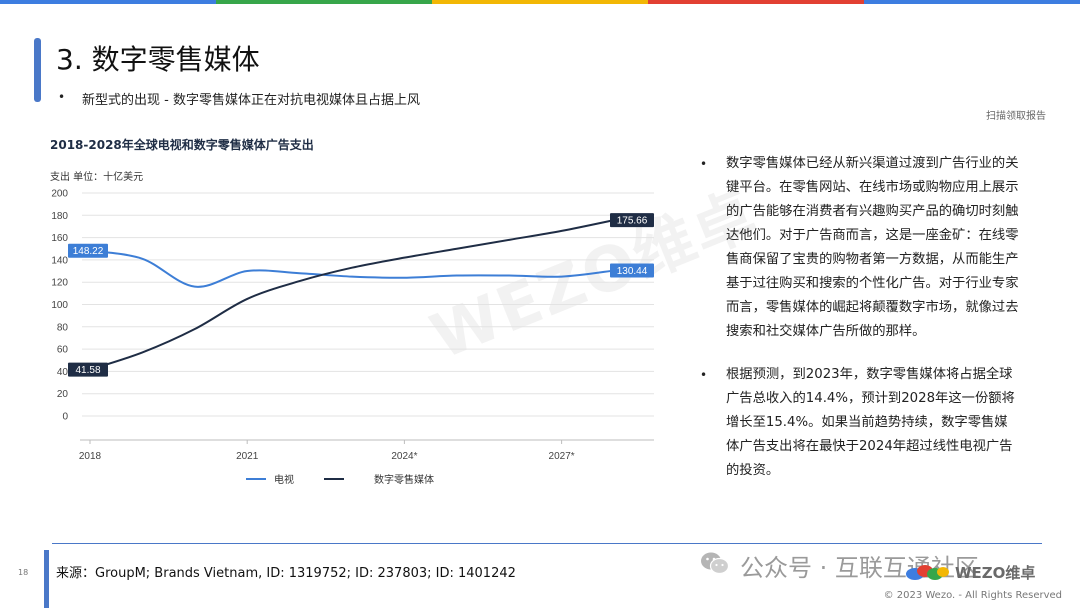  Describe the element at coordinates (59, 305) in the screenshot. I see `y-tick-label: 100` at that location.